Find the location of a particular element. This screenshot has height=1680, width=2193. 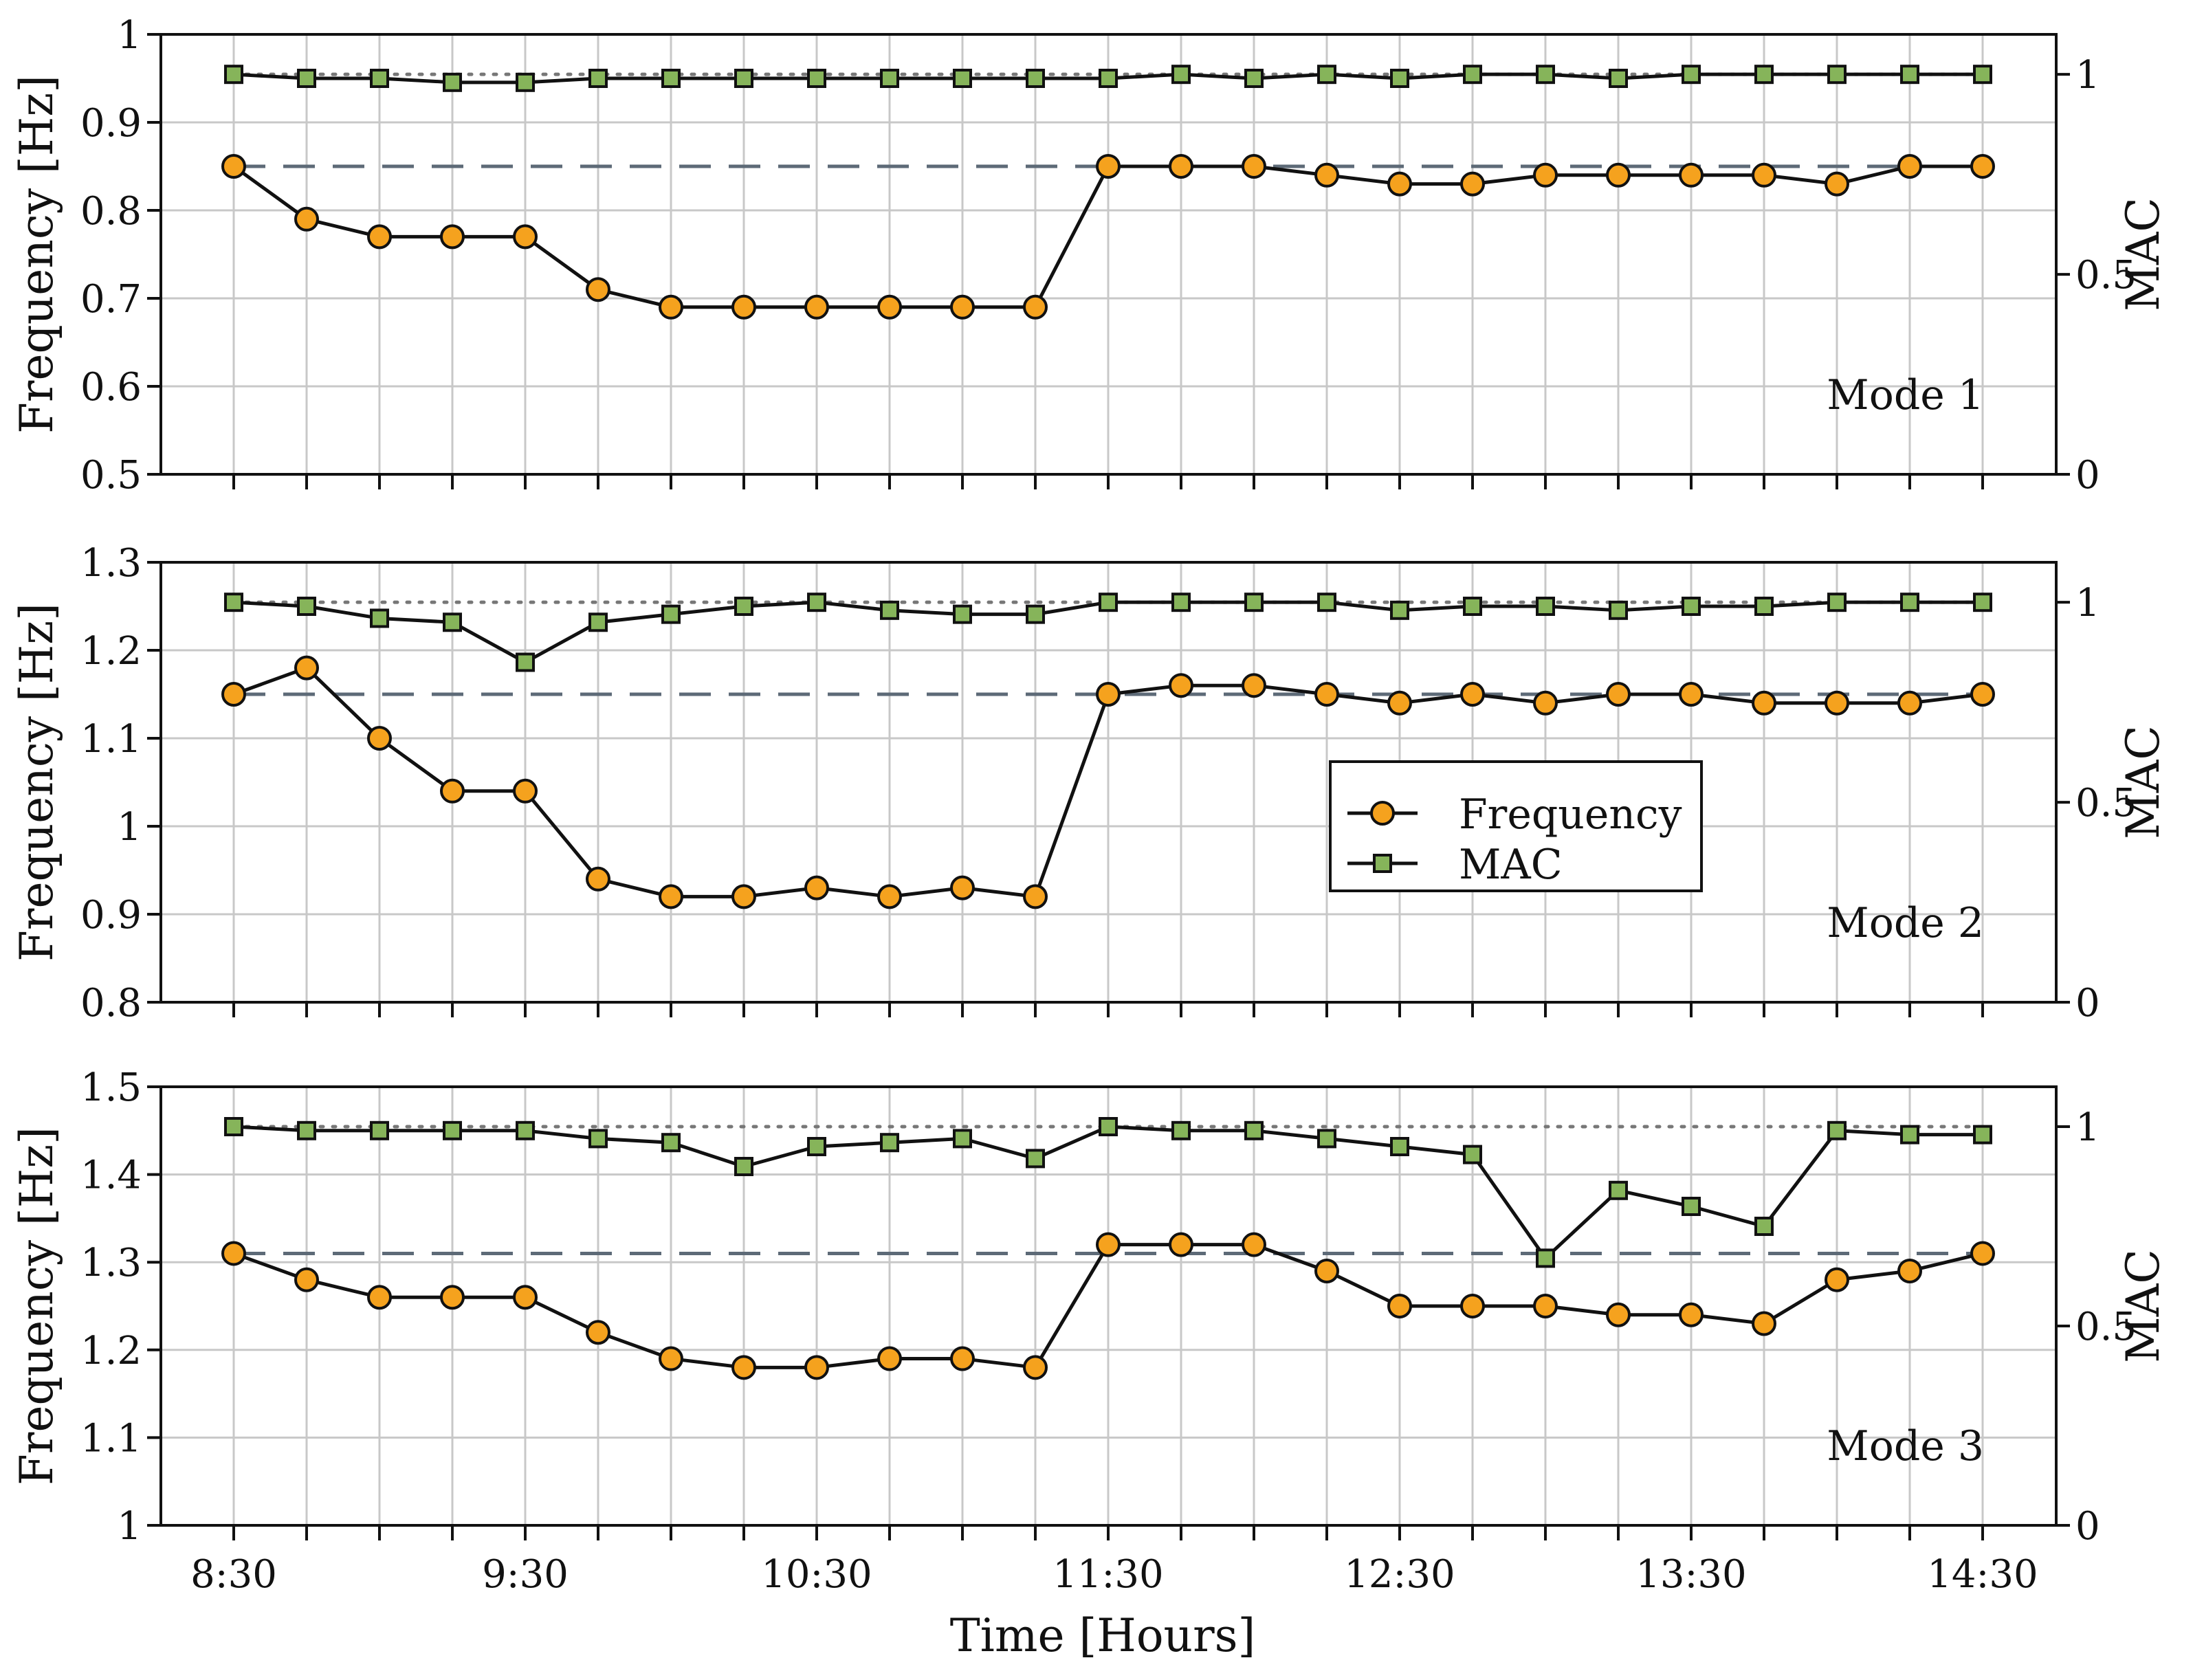

y-tick-label: 1.2 is located at coordinates (111, 651).